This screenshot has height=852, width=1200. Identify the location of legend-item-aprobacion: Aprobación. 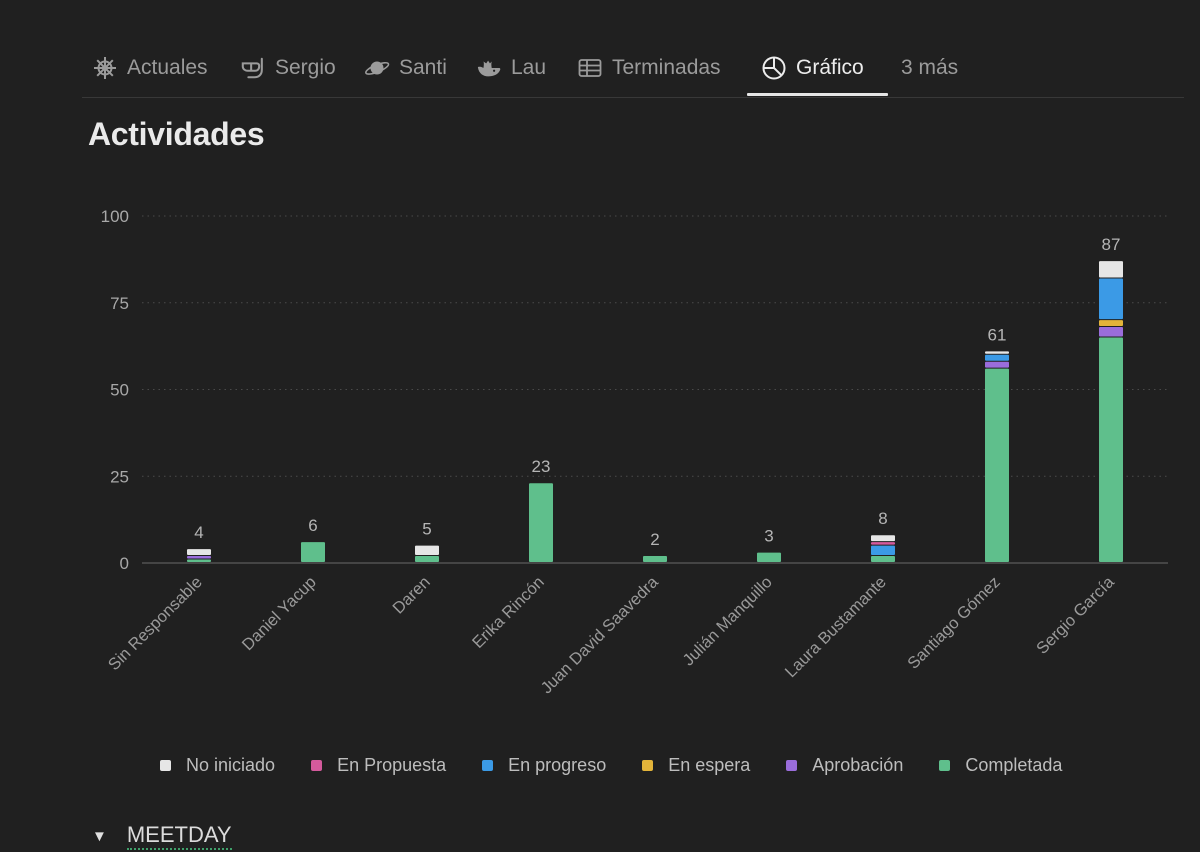
(844, 765).